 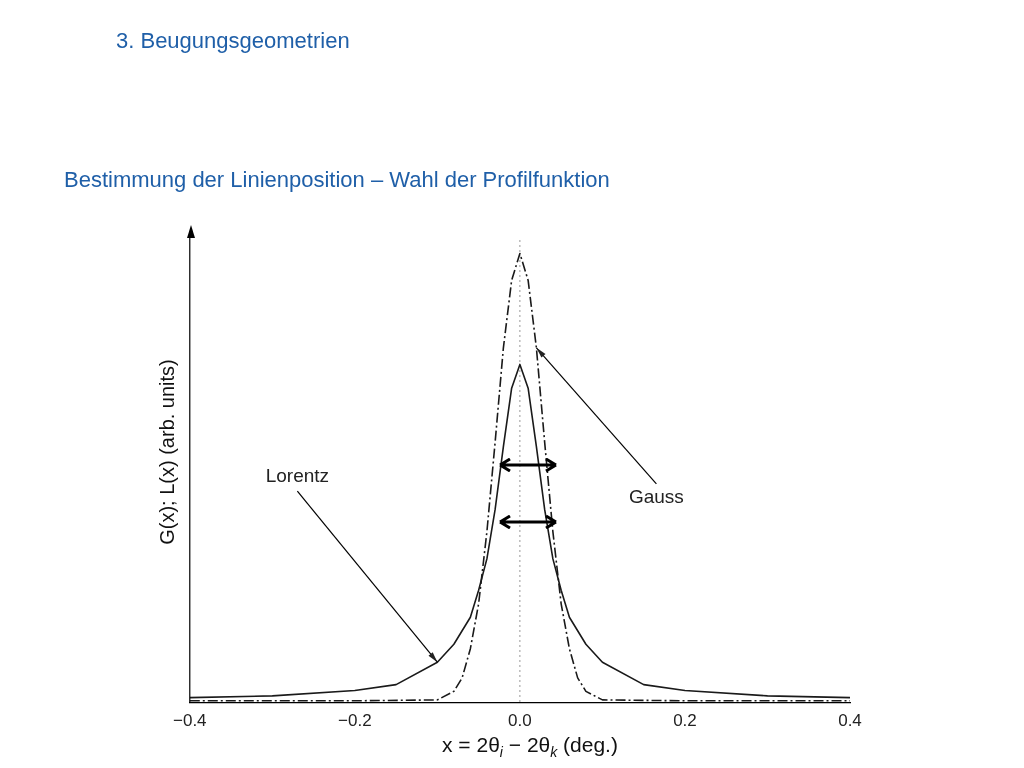 What do you see at coordinates (233, 41) in the screenshot?
I see `chart-title: 3. Beugungsgeometrien` at bounding box center [233, 41].